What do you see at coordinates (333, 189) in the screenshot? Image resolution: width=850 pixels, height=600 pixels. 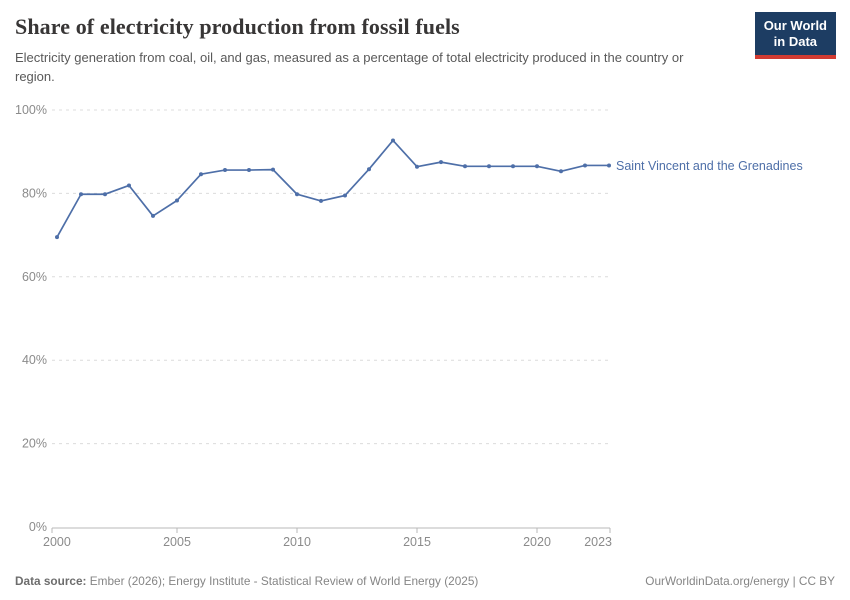 I see `series-line` at bounding box center [333, 189].